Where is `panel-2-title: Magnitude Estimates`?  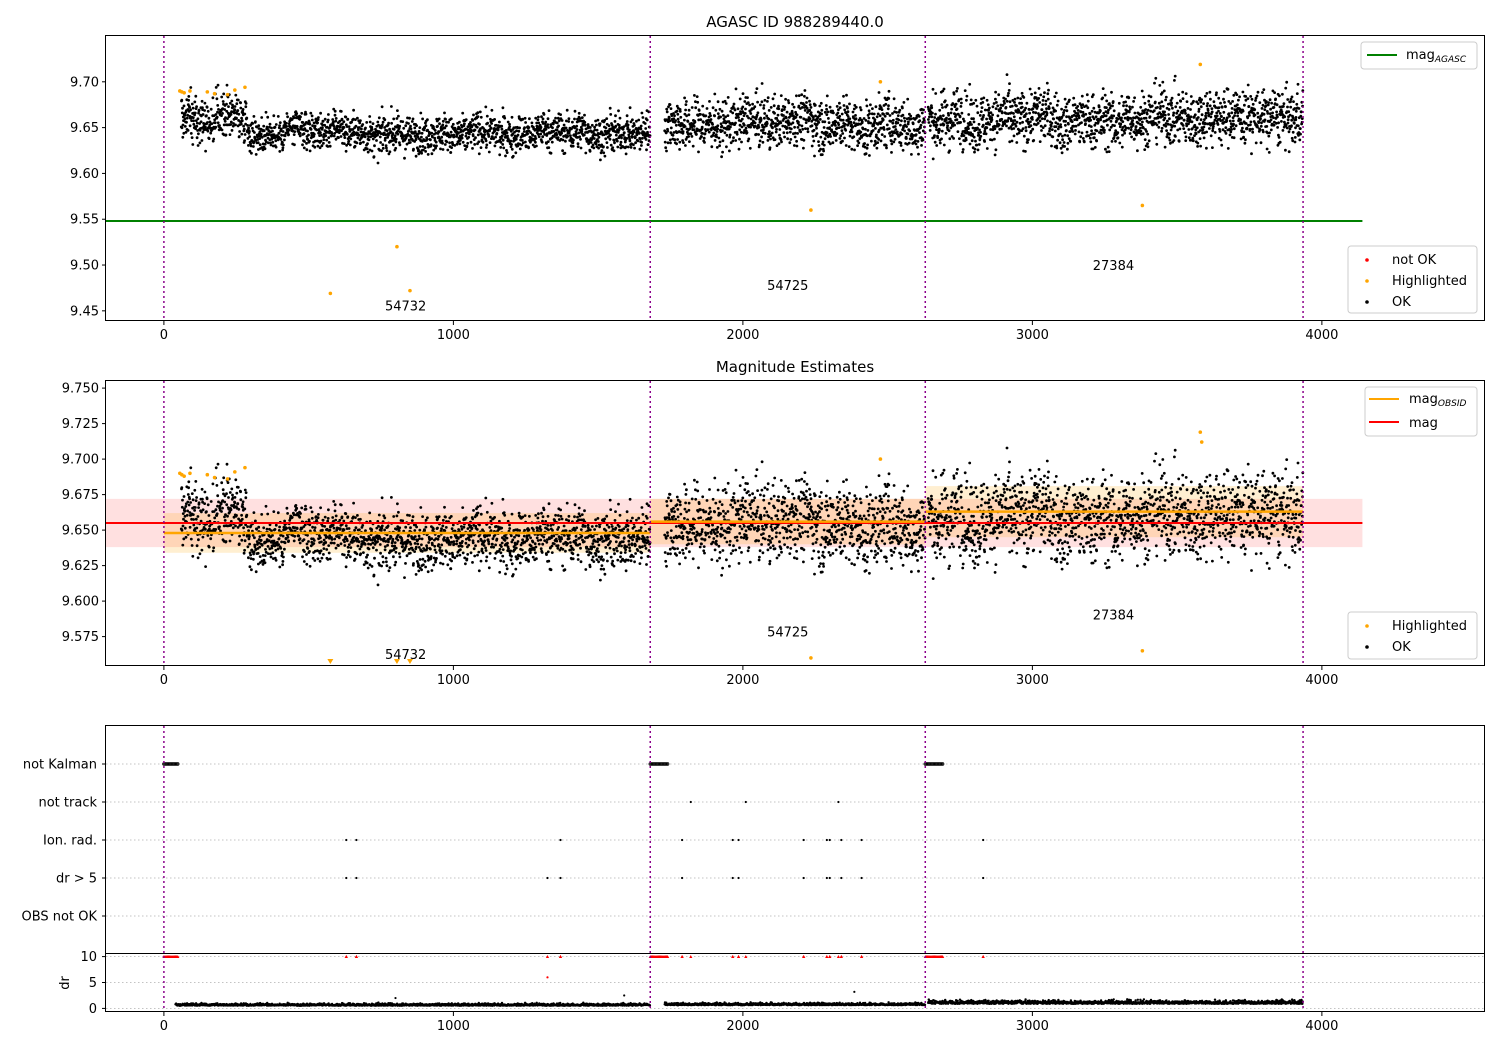 panel-2-title: Magnitude Estimates is located at coordinates (795, 367).